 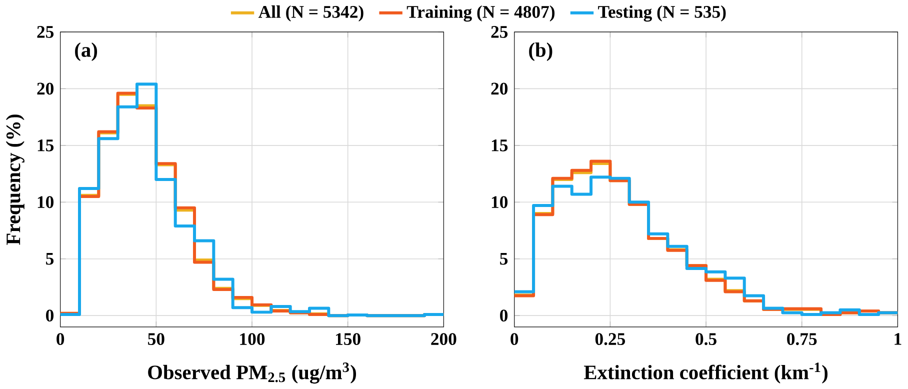 What do you see at coordinates (252, 338) in the screenshot?
I see `x-tick-label: 100` at bounding box center [252, 338].